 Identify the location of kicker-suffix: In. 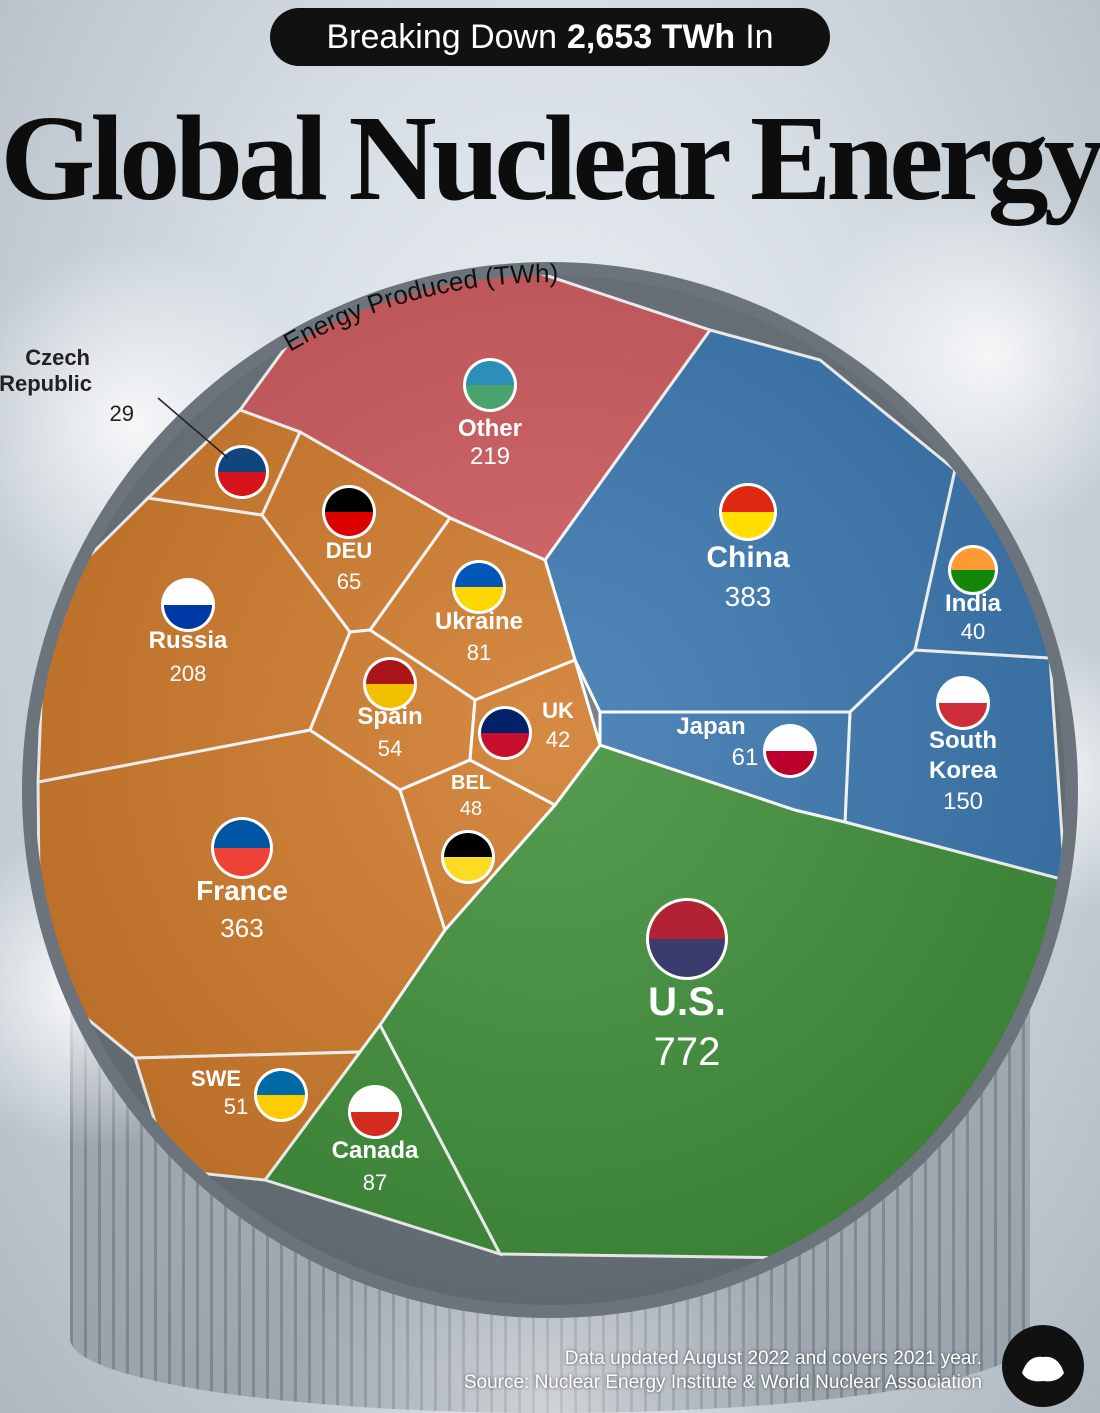
(759, 36).